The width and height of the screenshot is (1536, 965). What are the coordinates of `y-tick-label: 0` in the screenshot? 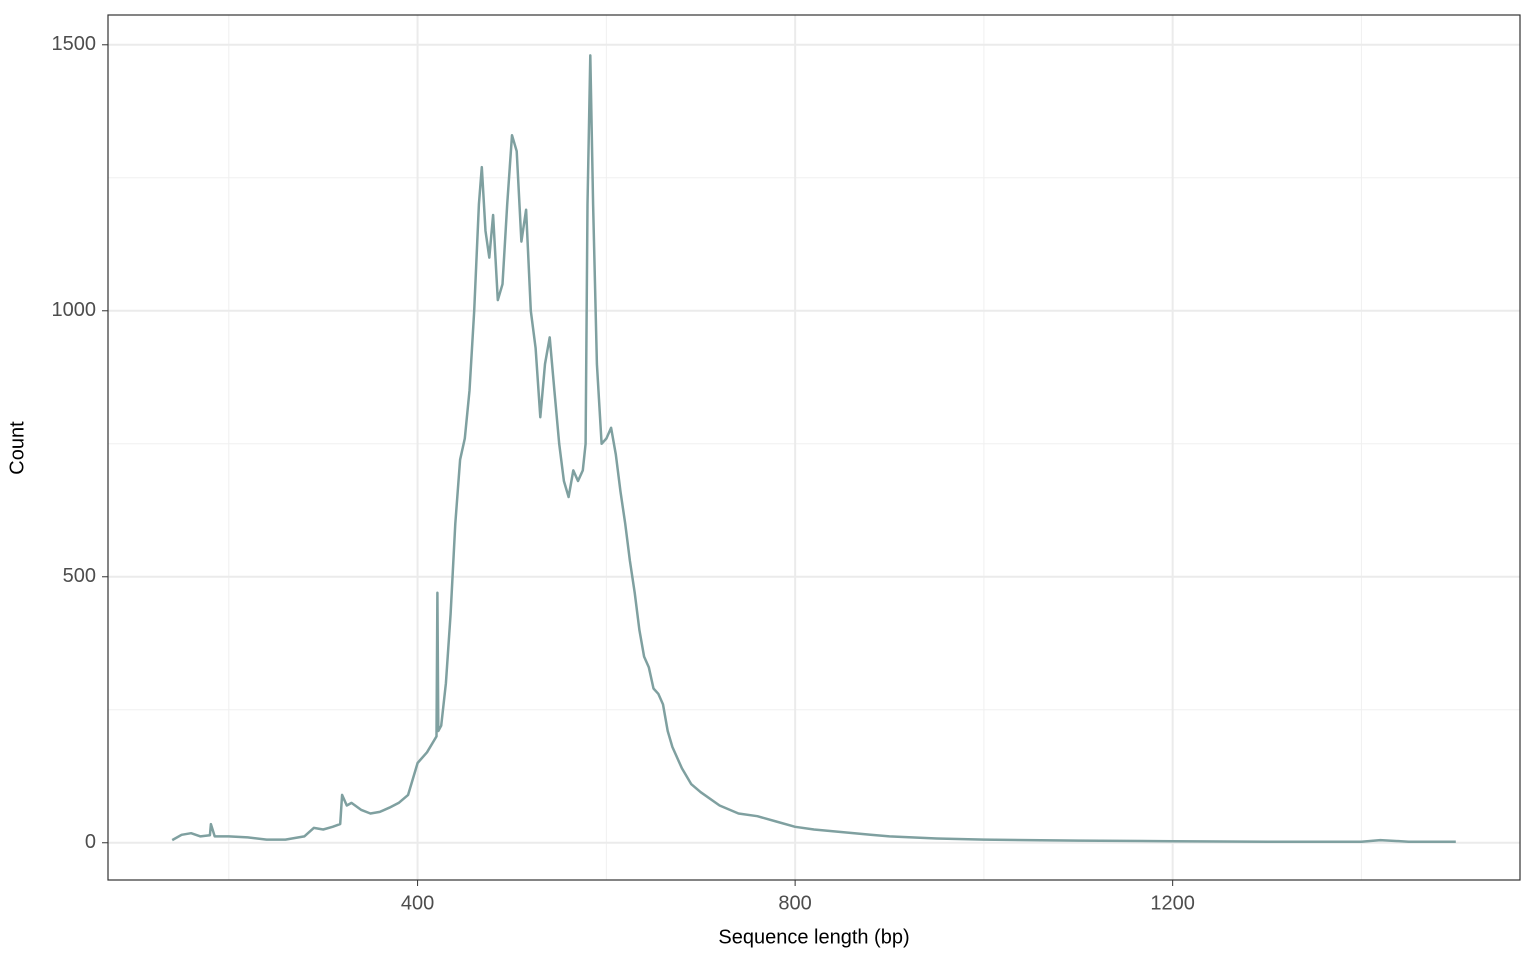 It's located at (90, 842).